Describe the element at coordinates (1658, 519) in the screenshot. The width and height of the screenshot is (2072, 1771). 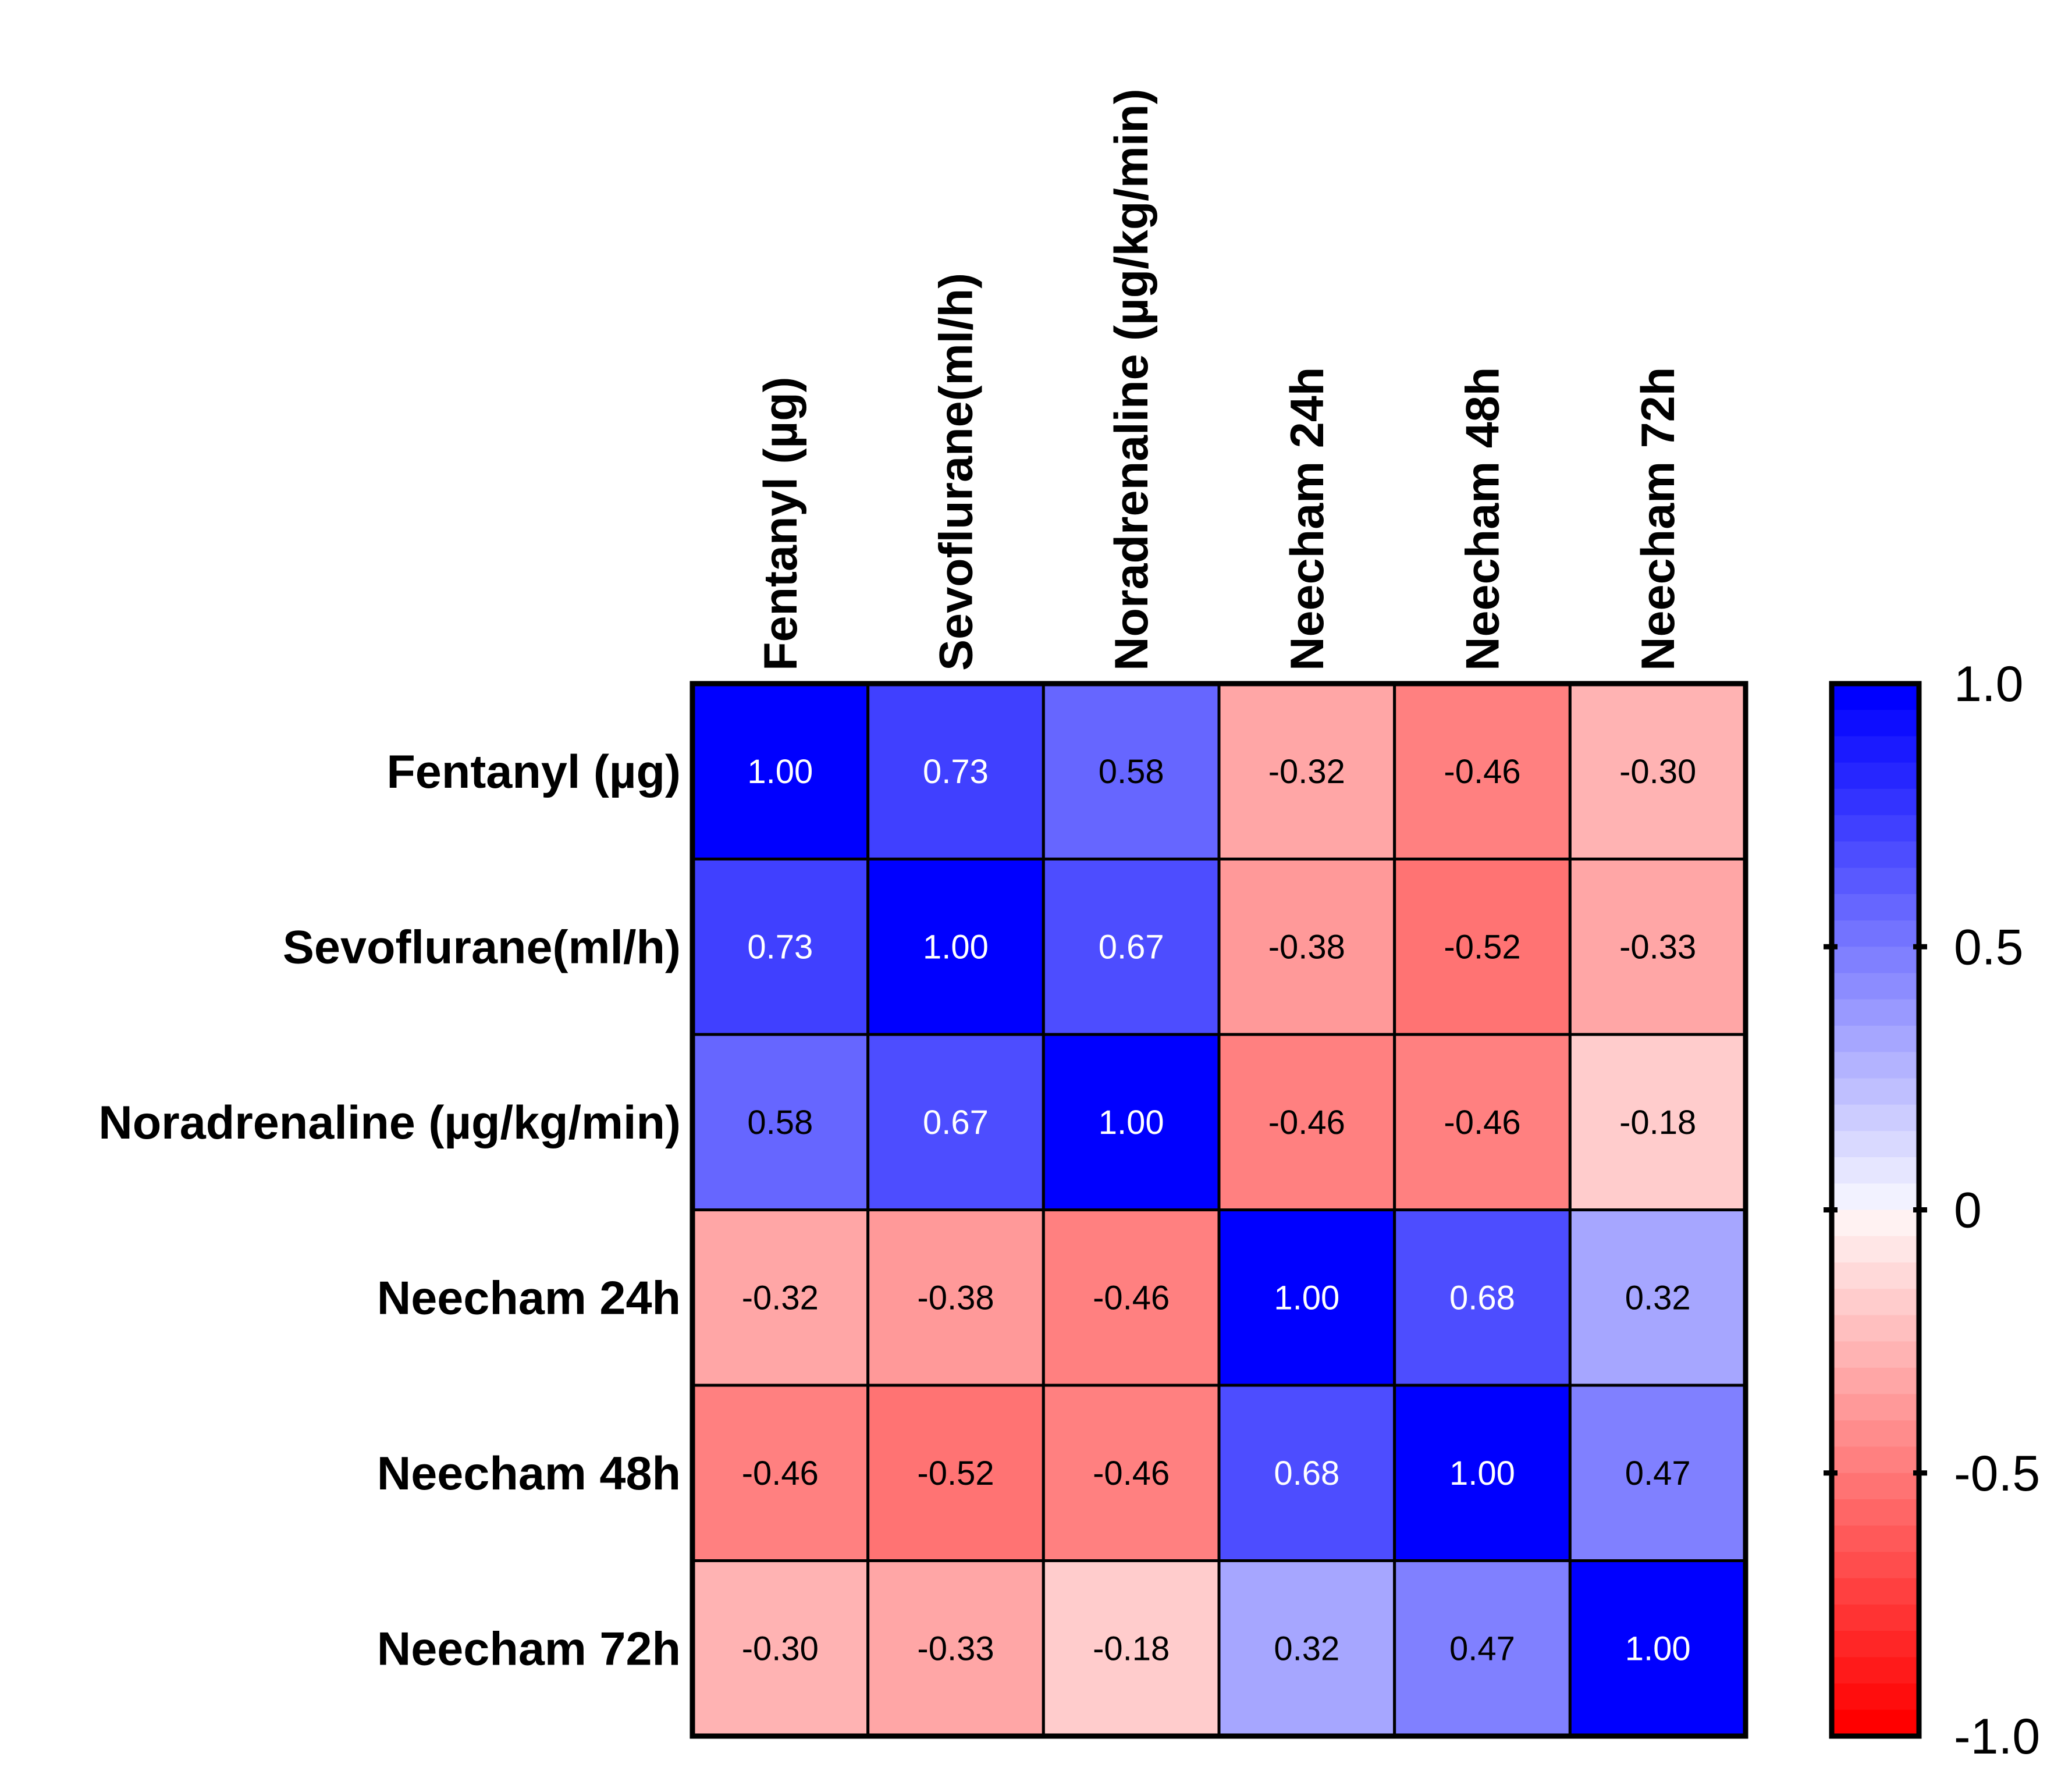
I see `column-label: Neecham 72h` at that location.